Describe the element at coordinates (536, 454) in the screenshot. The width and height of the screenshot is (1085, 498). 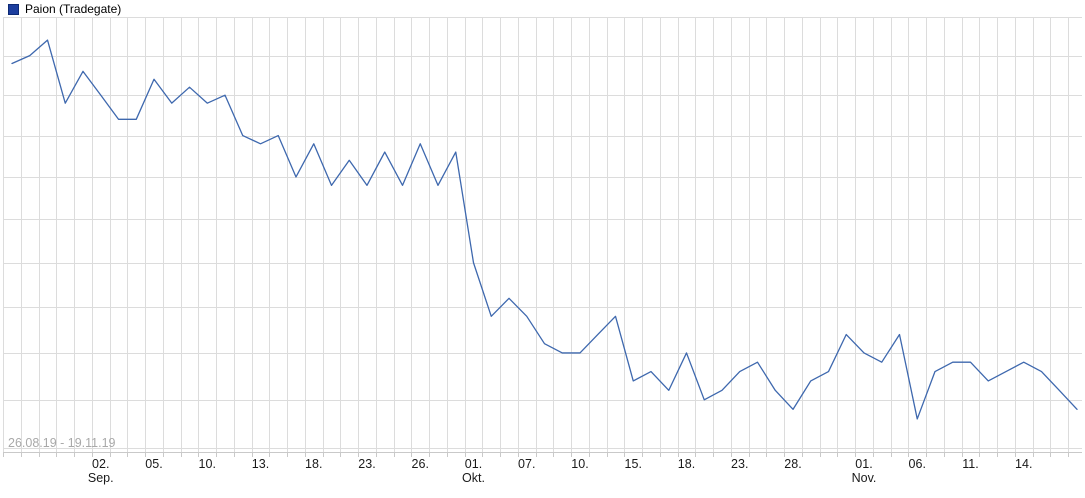
I see `x-axis-ticks` at that location.